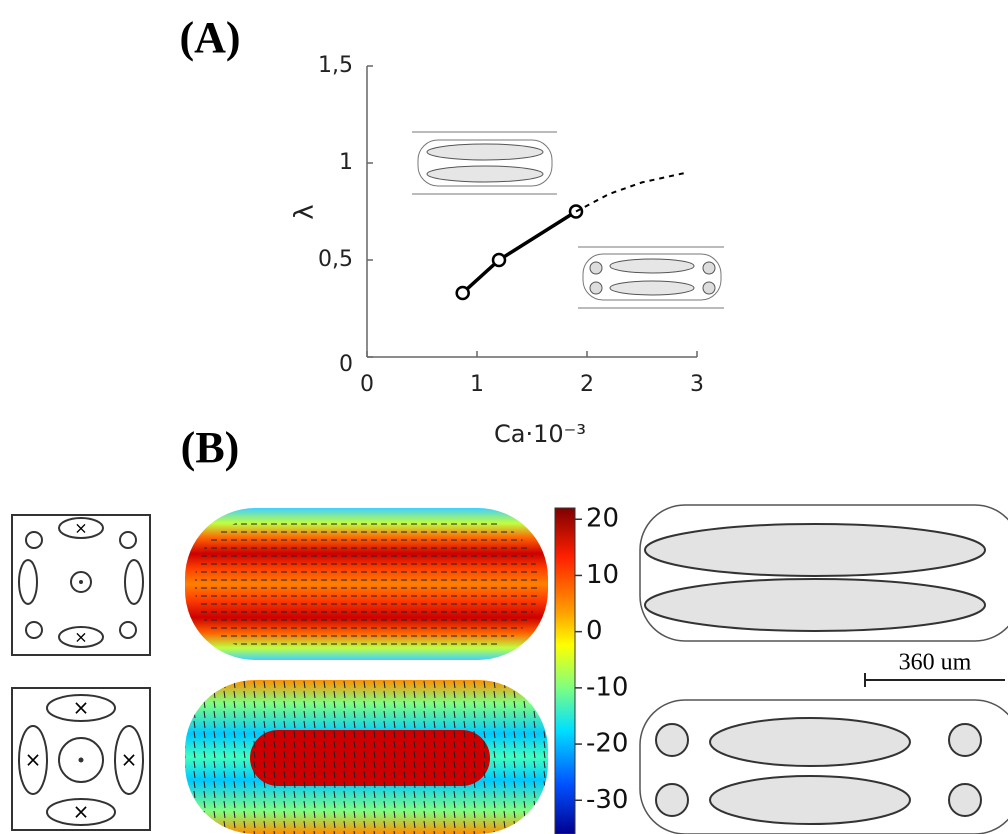 This screenshot has width=1008, height=834. I want to click on x-tick-label: 2, so click(587, 384).